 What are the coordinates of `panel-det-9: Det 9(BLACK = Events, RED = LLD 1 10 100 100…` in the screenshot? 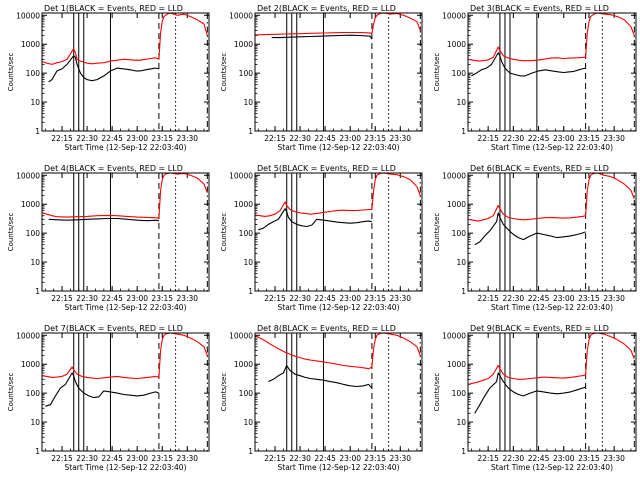 It's located at (535, 398).